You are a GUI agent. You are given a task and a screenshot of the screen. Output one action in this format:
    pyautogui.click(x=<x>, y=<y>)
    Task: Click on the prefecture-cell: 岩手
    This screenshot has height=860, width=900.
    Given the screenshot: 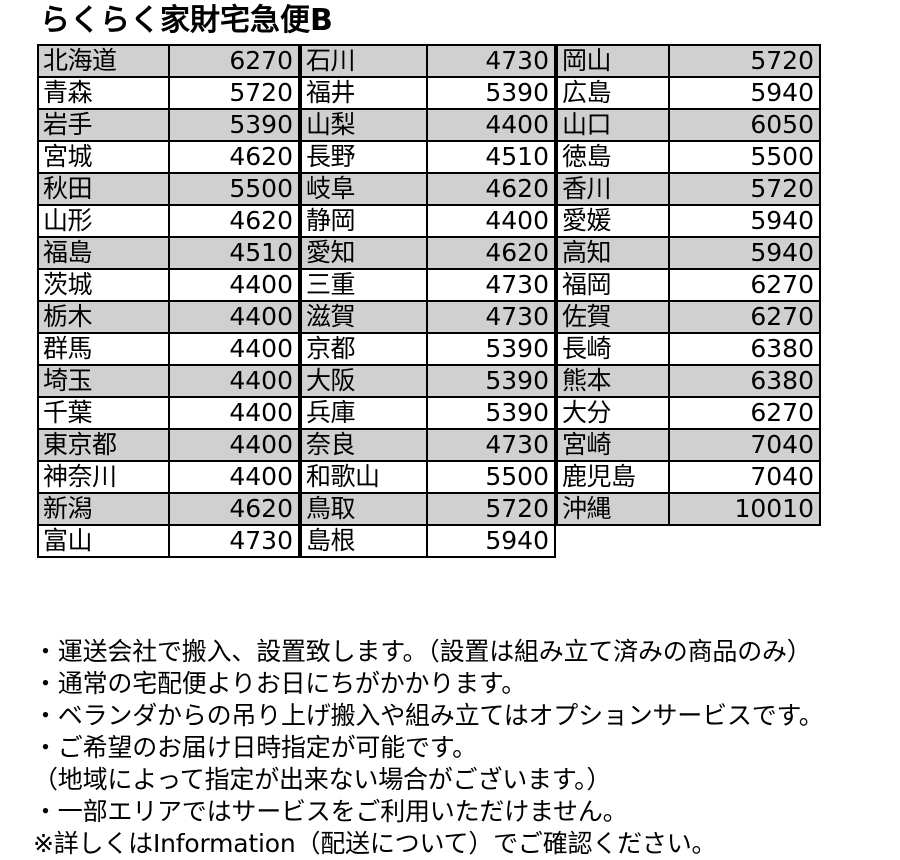 What is the action you would take?
    pyautogui.click(x=103, y=125)
    